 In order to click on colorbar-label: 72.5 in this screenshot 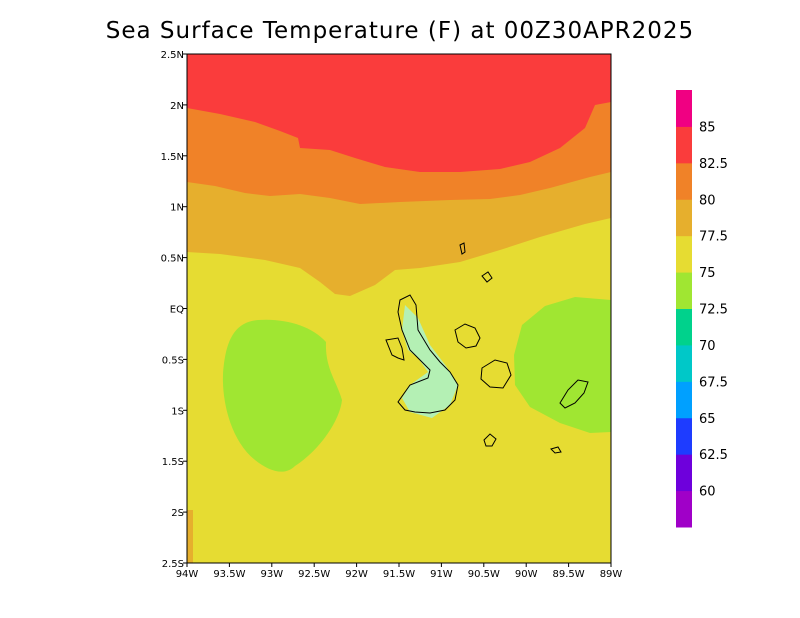, I will do `click(713, 310)`.